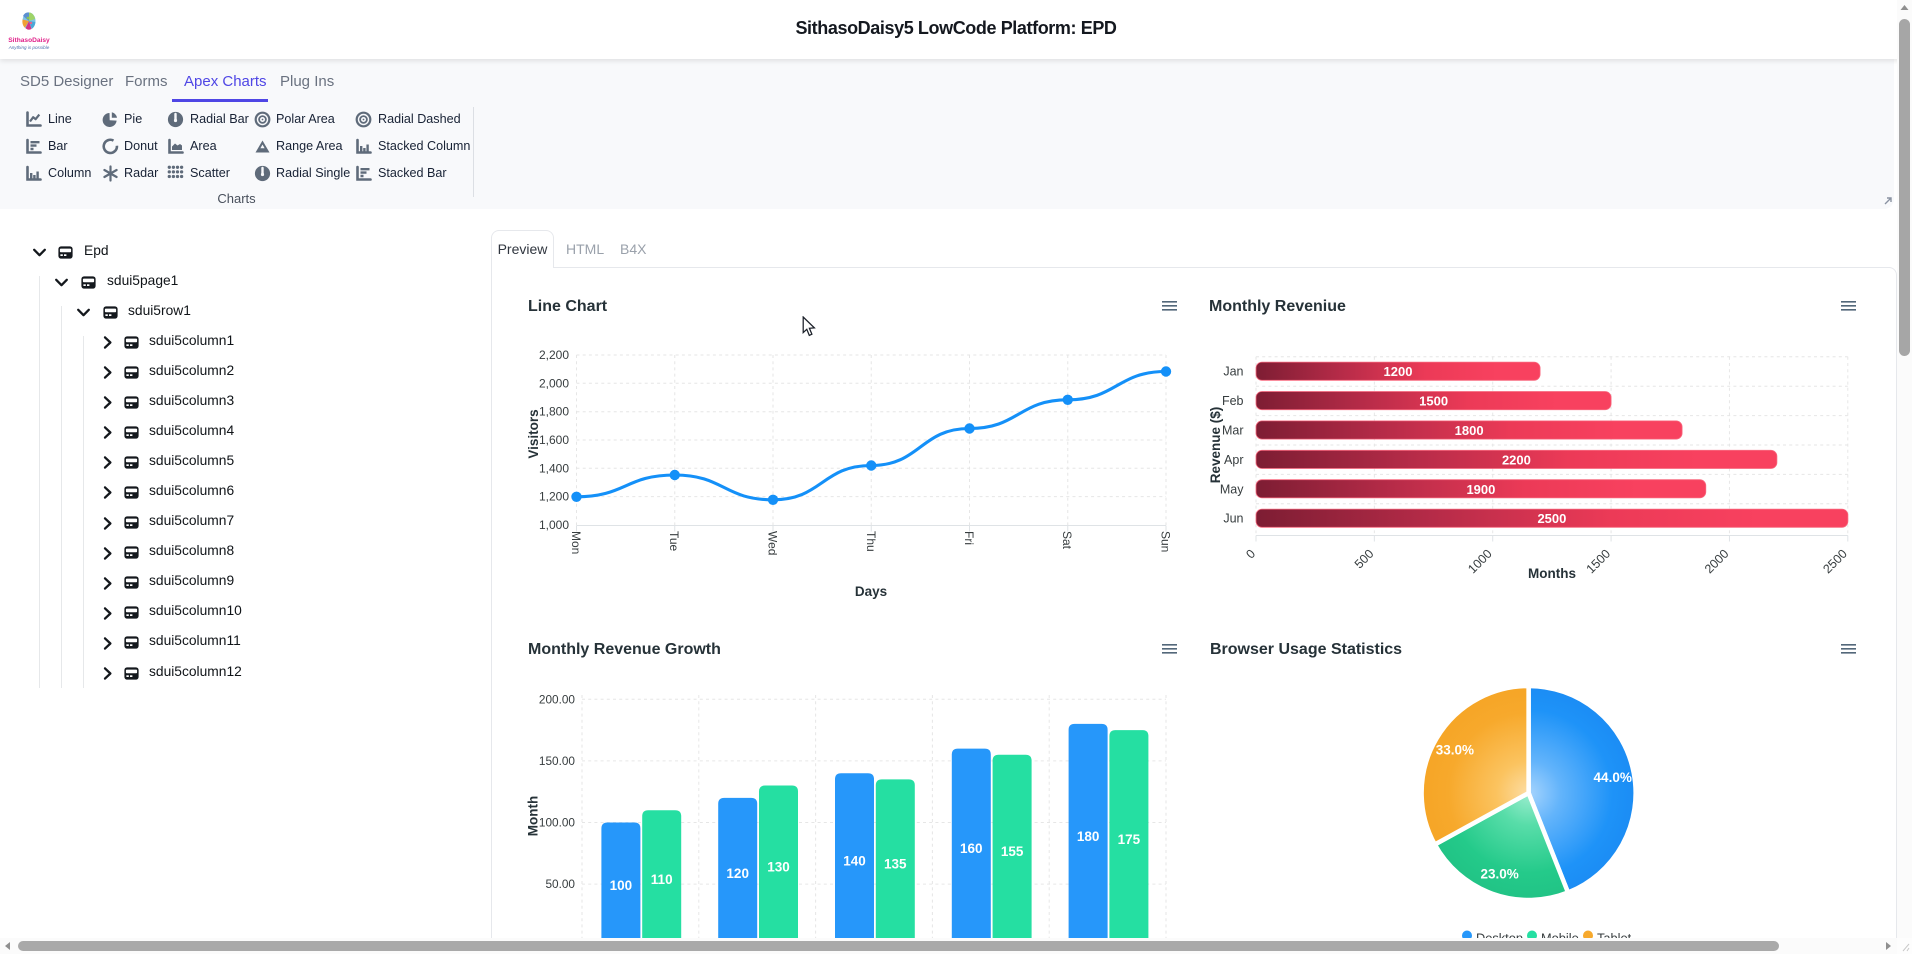 This screenshot has width=1912, height=954. Describe the element at coordinates (533, 816) in the screenshot. I see `svg-text: Month` at that location.